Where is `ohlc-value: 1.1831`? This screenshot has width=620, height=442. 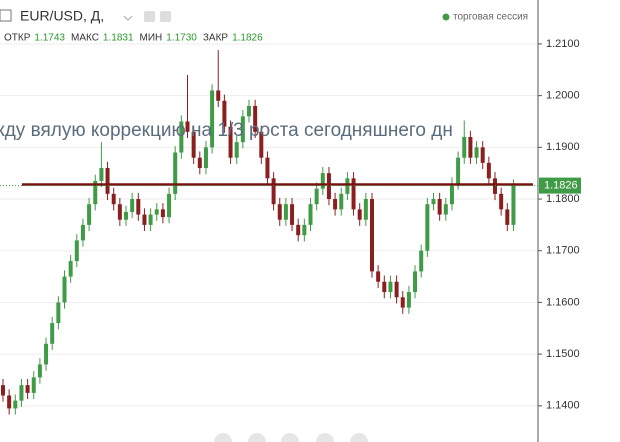 ohlc-value: 1.1831 is located at coordinates (118, 38).